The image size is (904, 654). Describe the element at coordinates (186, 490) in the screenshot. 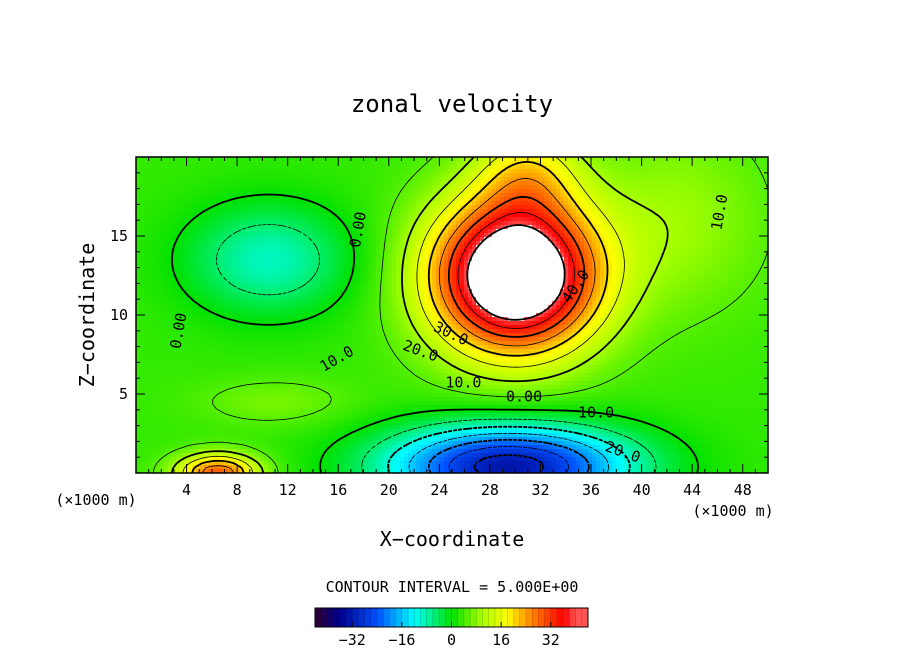

I see `x-tick-label: 4` at that location.